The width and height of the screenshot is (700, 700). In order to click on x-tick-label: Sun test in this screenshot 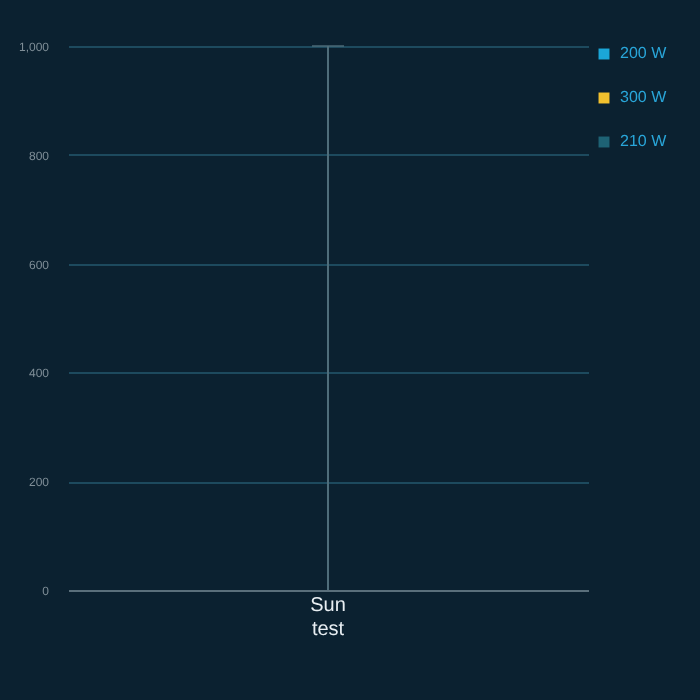, I will do `click(328, 618)`.